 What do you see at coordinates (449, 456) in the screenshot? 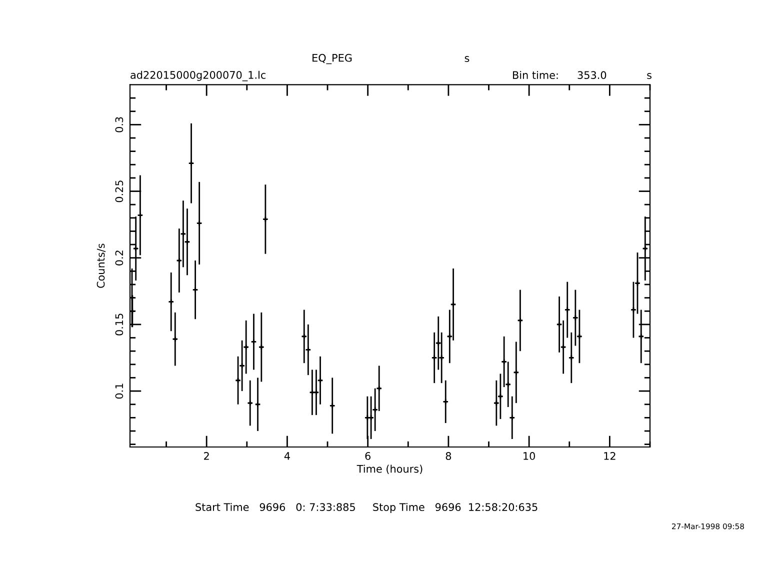
I see `x-tick-label: 8` at bounding box center [449, 456].